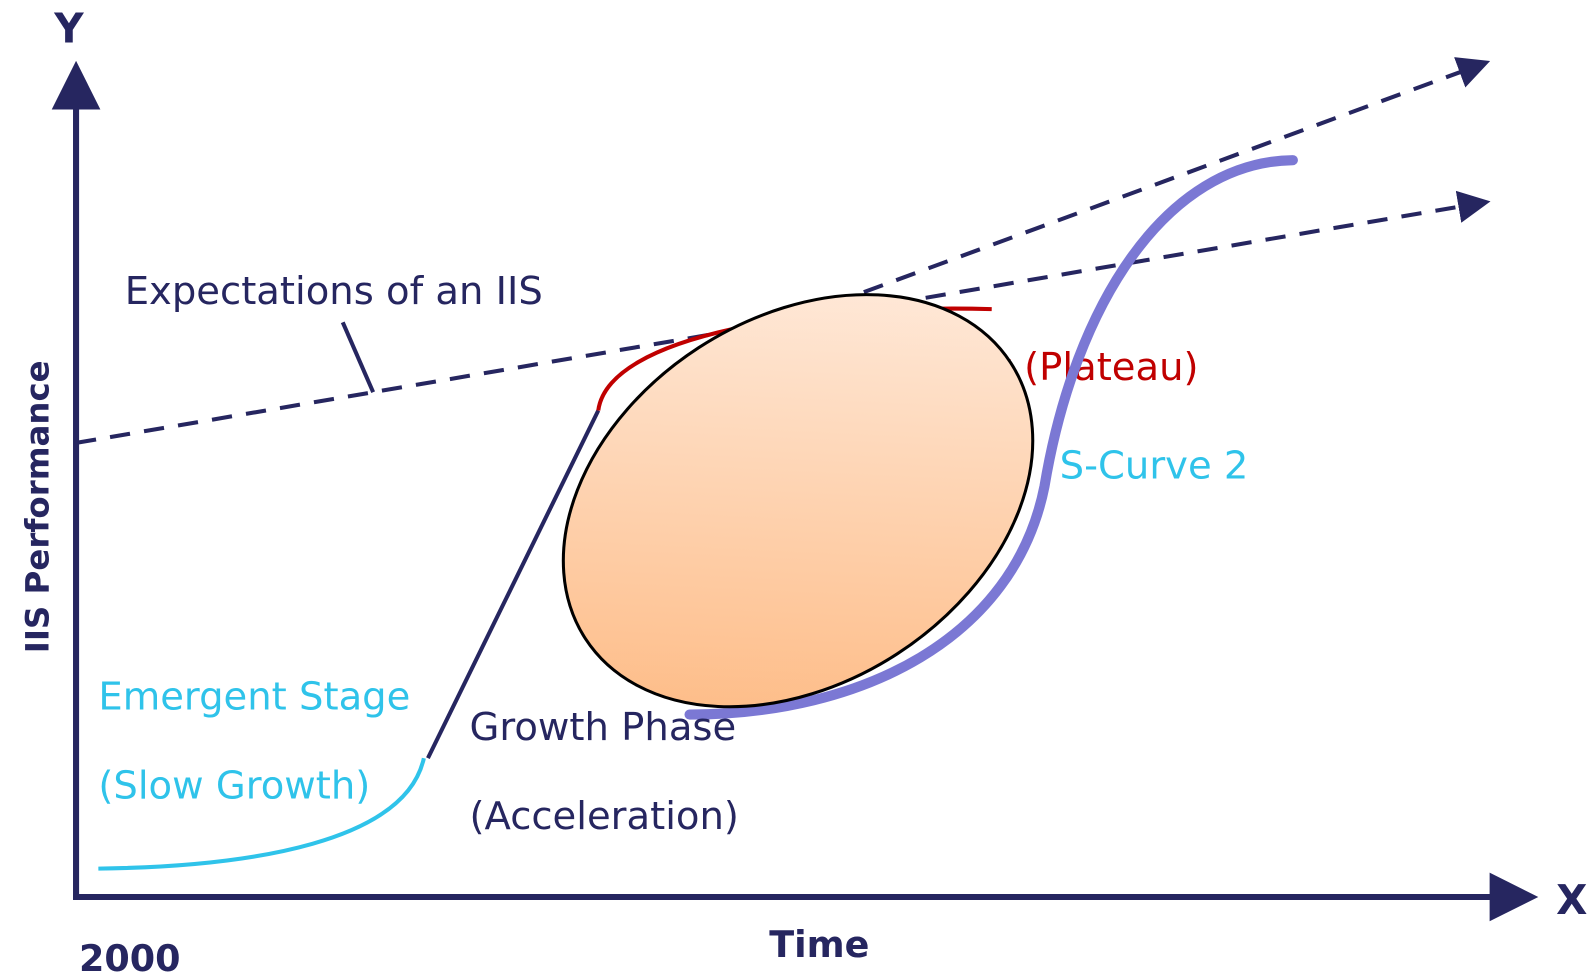  I want to click on growth-line, so click(513, 584).